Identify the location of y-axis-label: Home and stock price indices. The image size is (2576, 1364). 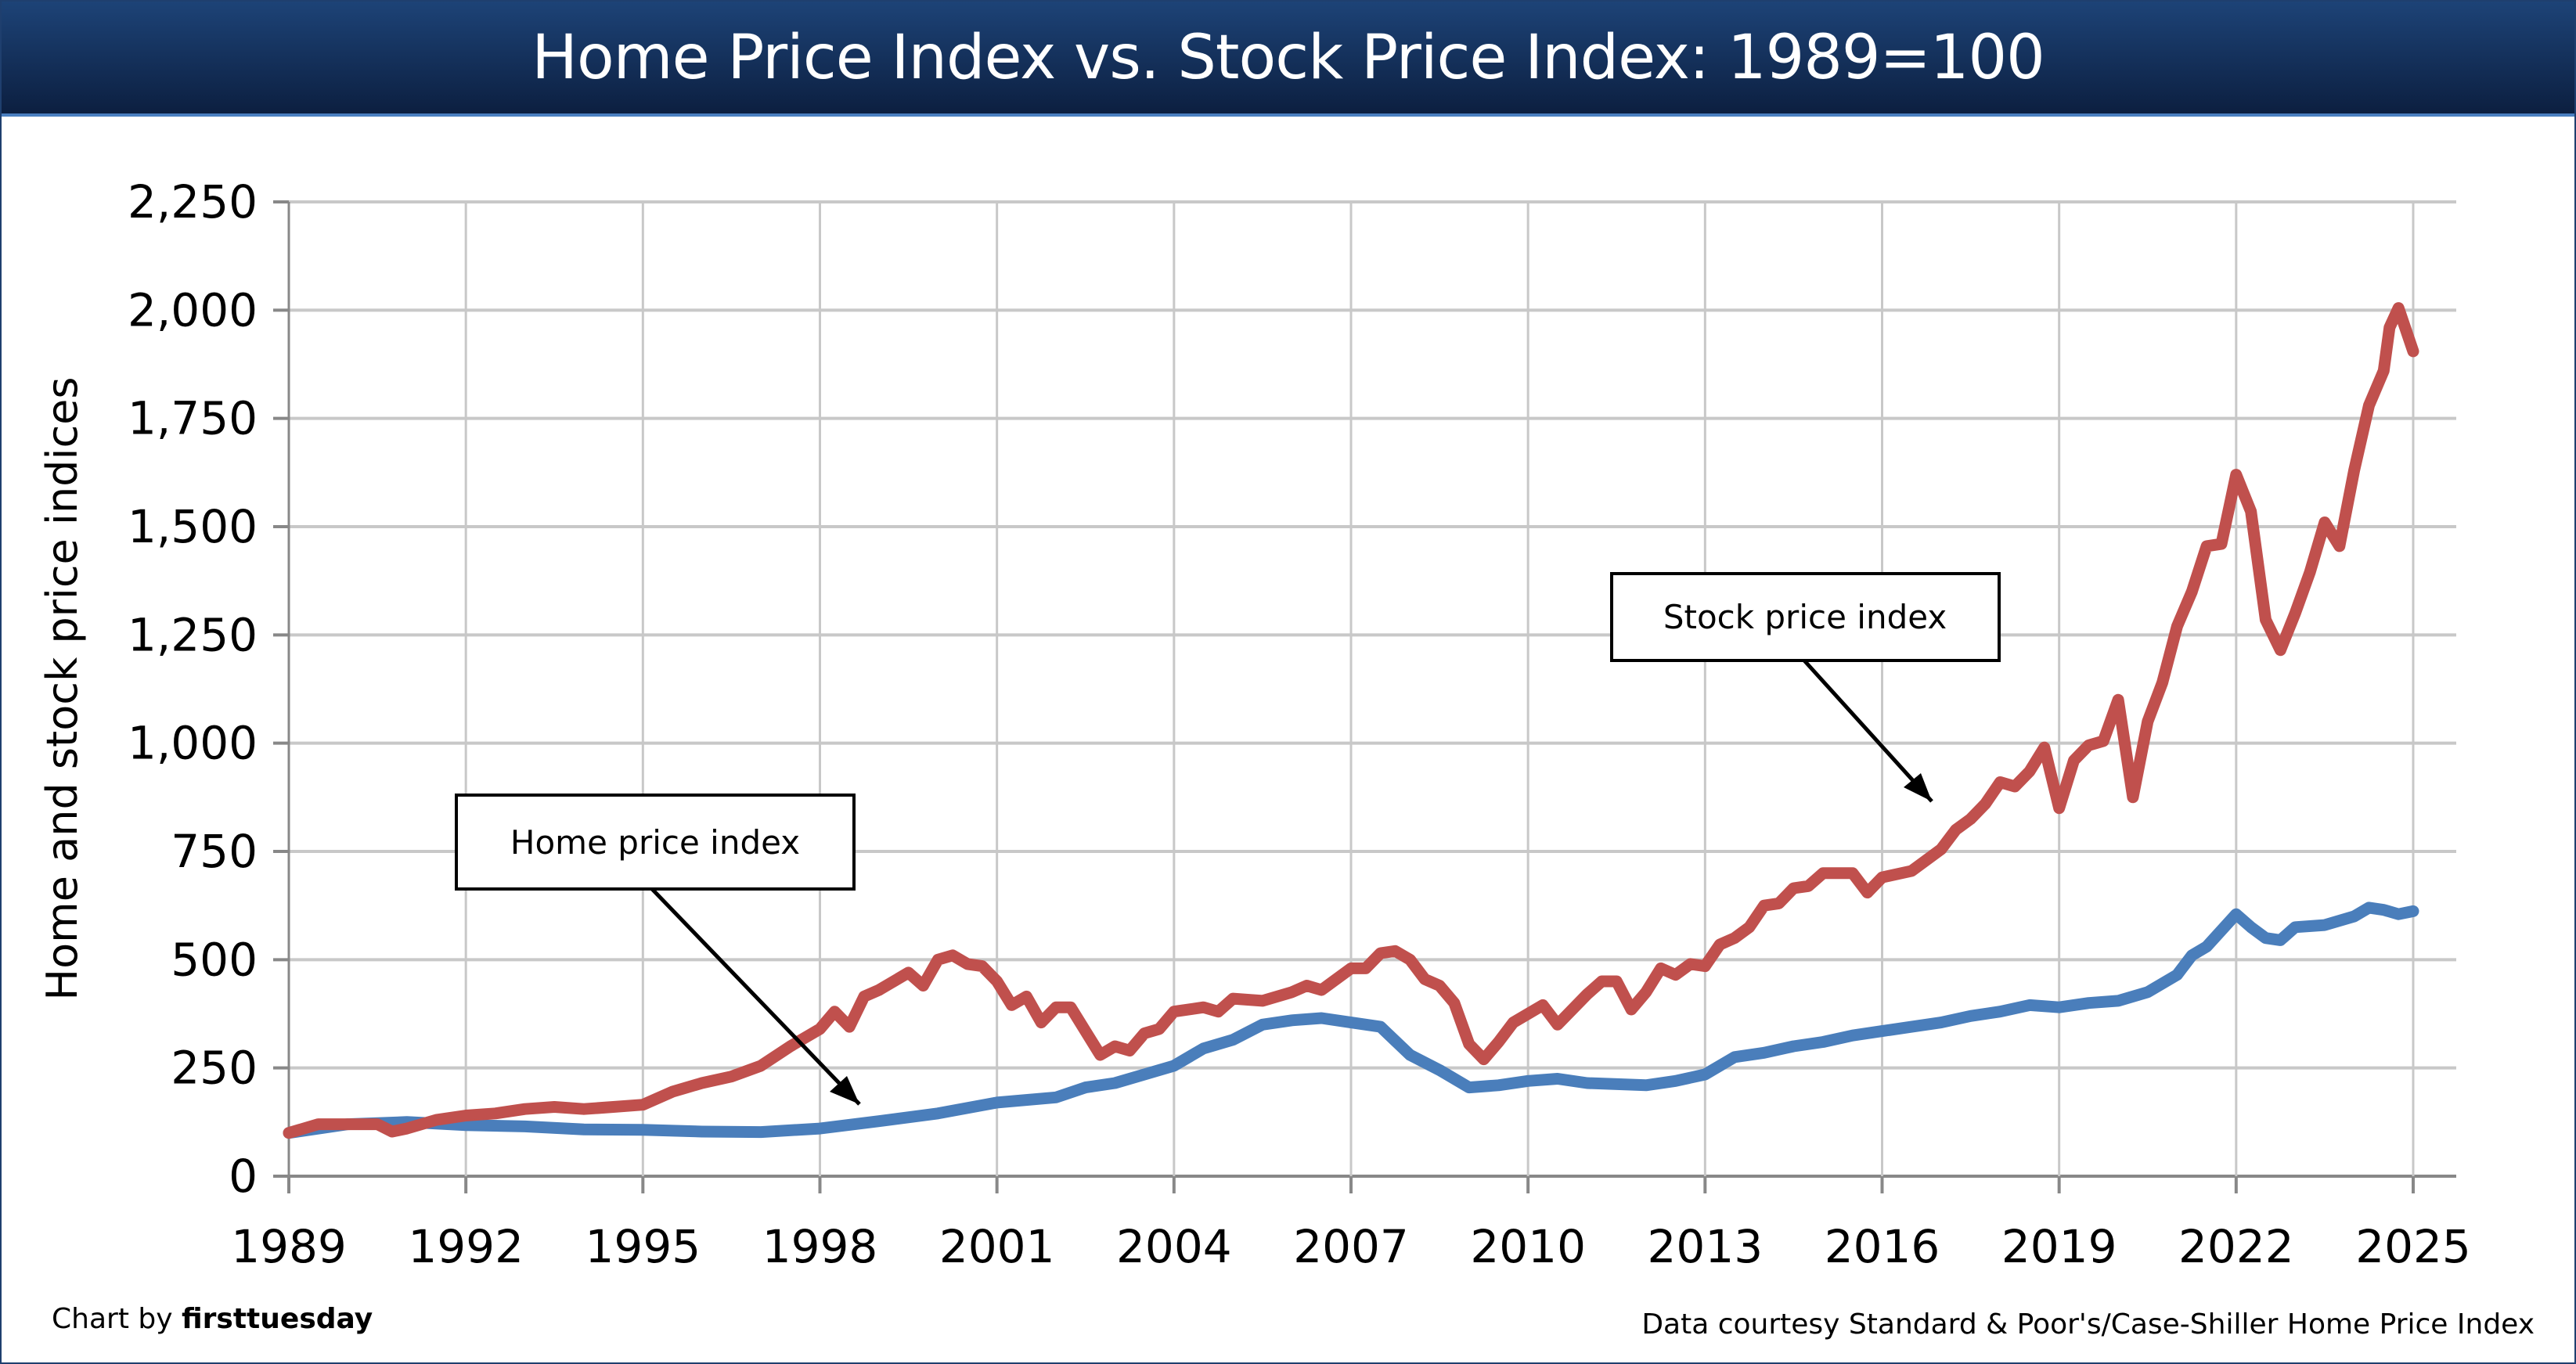
(62, 689).